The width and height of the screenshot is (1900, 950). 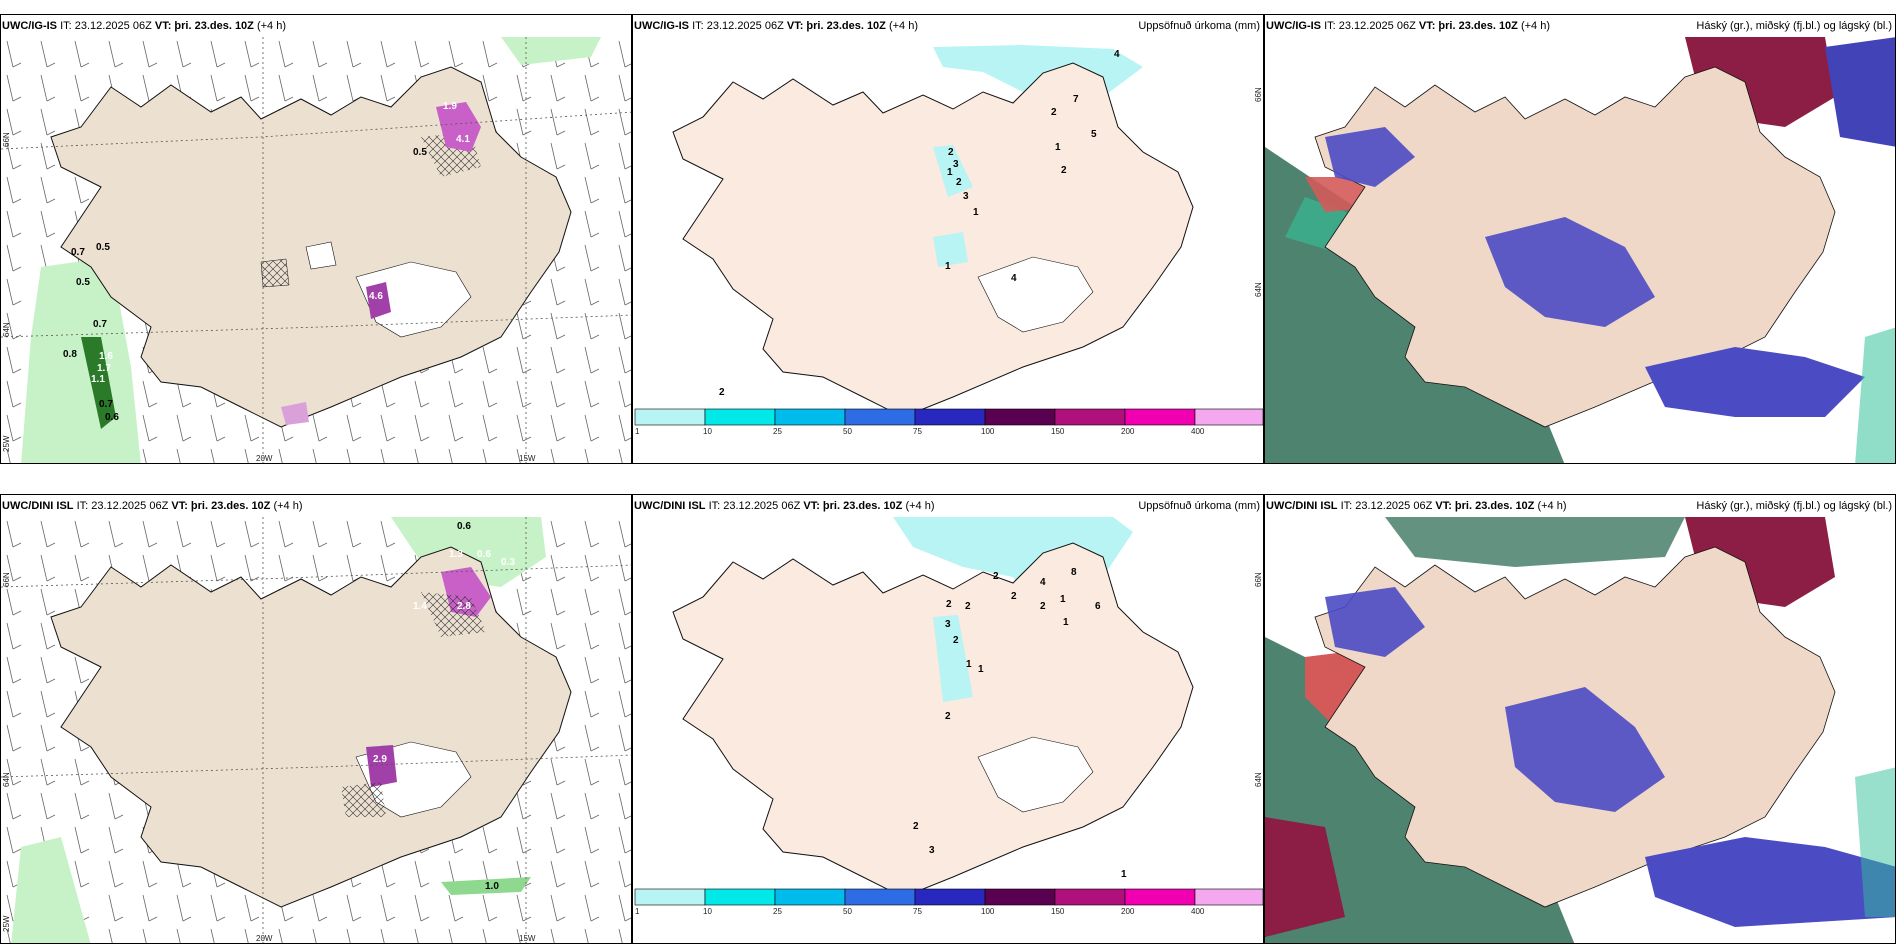 I want to click on precip-value: 6, so click(x=1098, y=606).